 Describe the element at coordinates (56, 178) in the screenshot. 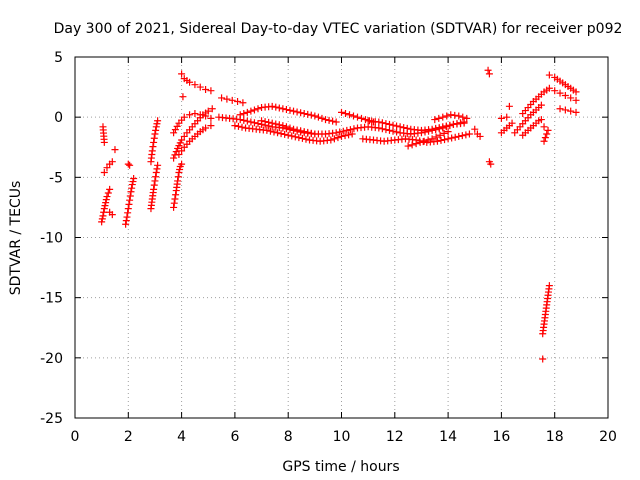

I see `y-tick-label: -5` at that location.